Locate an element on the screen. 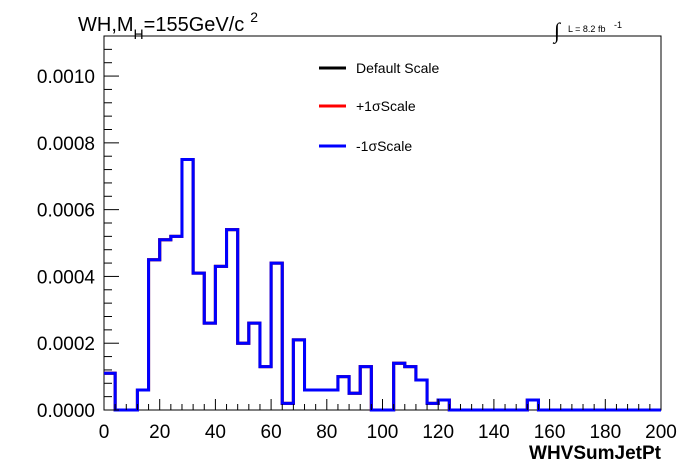 The image size is (696, 472). luminosity-annotation: ∫ L = 8.2 fb -1 is located at coordinates (587, 31).